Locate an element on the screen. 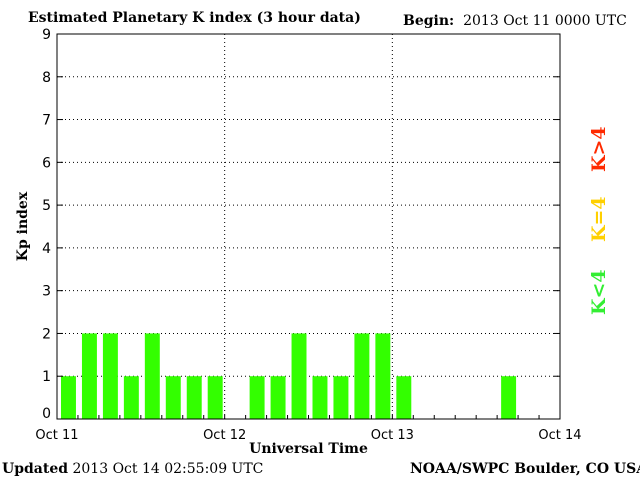 The height and width of the screenshot is (480, 640). x-tick-label: Oct 14 is located at coordinates (559, 435).